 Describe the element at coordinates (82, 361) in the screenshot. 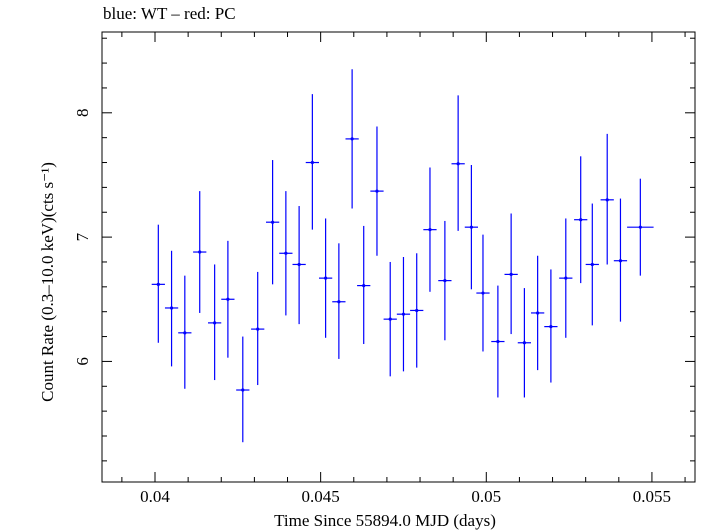

I see `y-tick-label: 6` at that location.